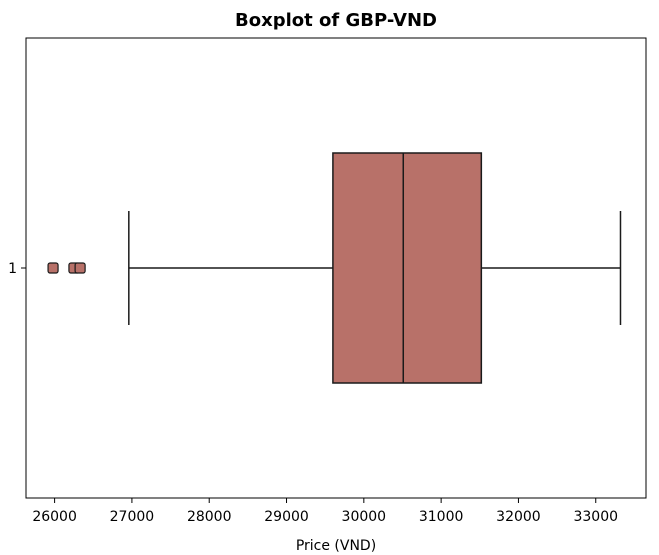  Describe the element at coordinates (441, 517) in the screenshot. I see `x-tick-label: 31000` at that location.